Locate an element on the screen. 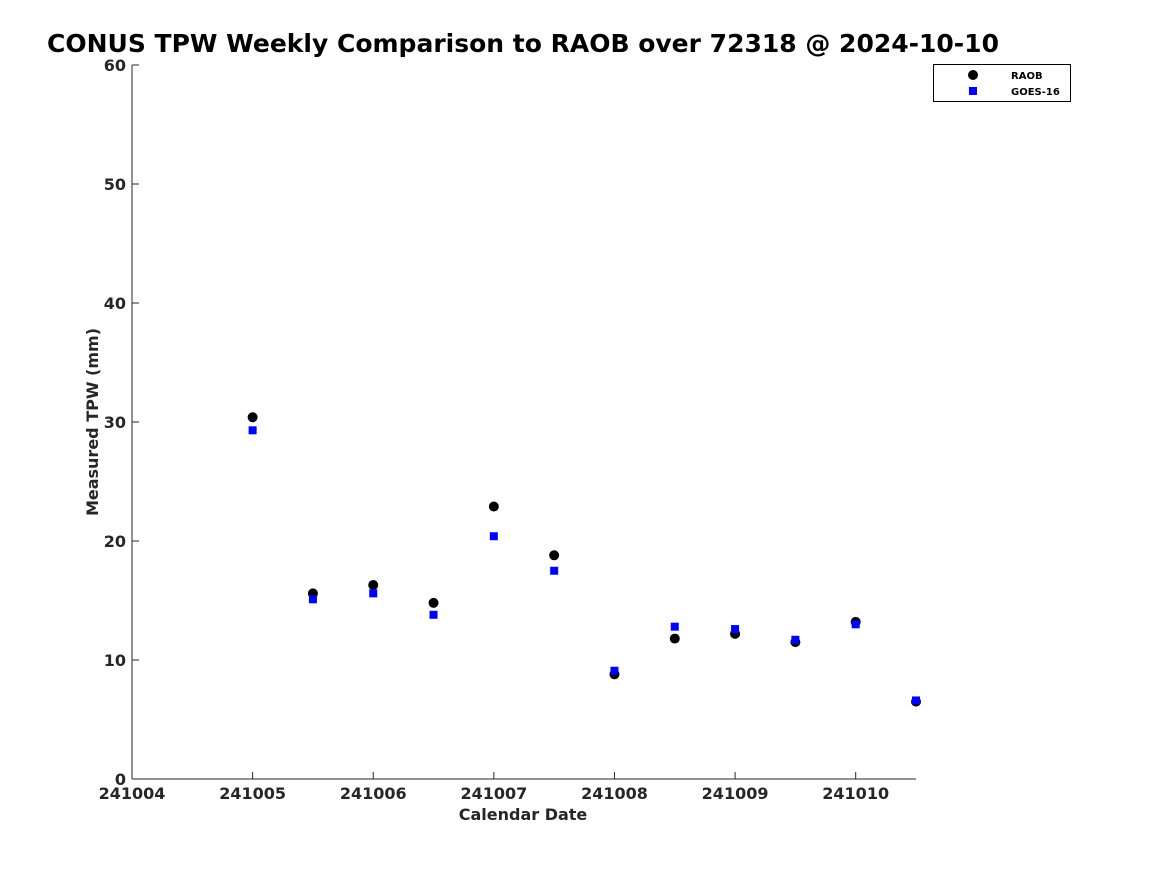  x-tick-label: 241004 is located at coordinates (132, 793).